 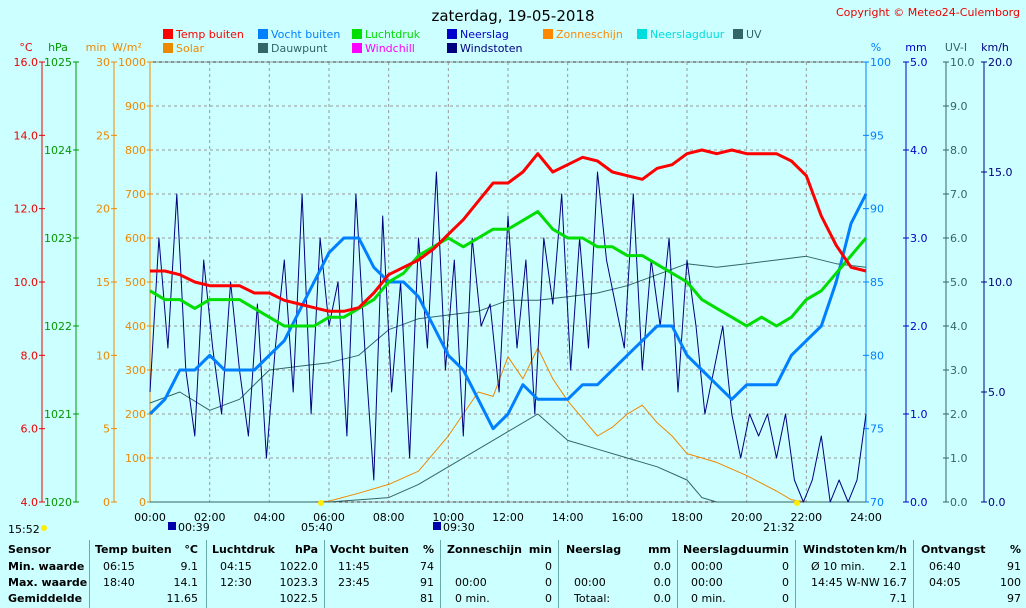 What do you see at coordinates (877, 282) in the screenshot?
I see `axis-tick-label-humidity: 85` at bounding box center [877, 282].